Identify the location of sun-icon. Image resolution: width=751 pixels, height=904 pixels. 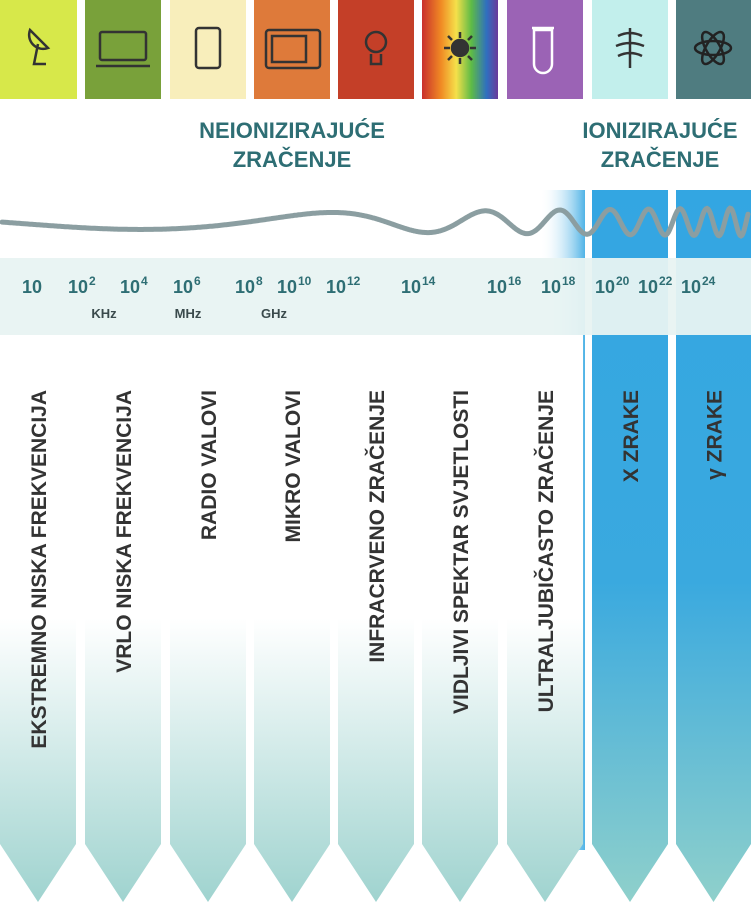
(460, 48).